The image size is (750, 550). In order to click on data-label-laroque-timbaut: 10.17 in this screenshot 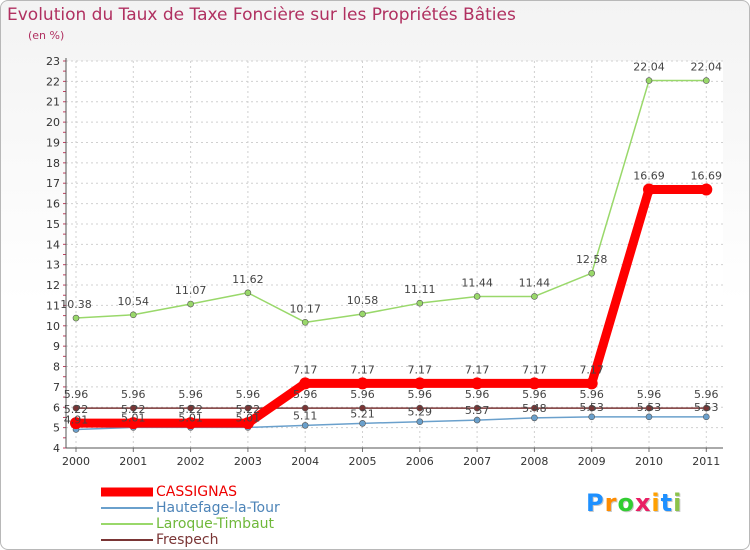, I will do `click(305, 308)`.